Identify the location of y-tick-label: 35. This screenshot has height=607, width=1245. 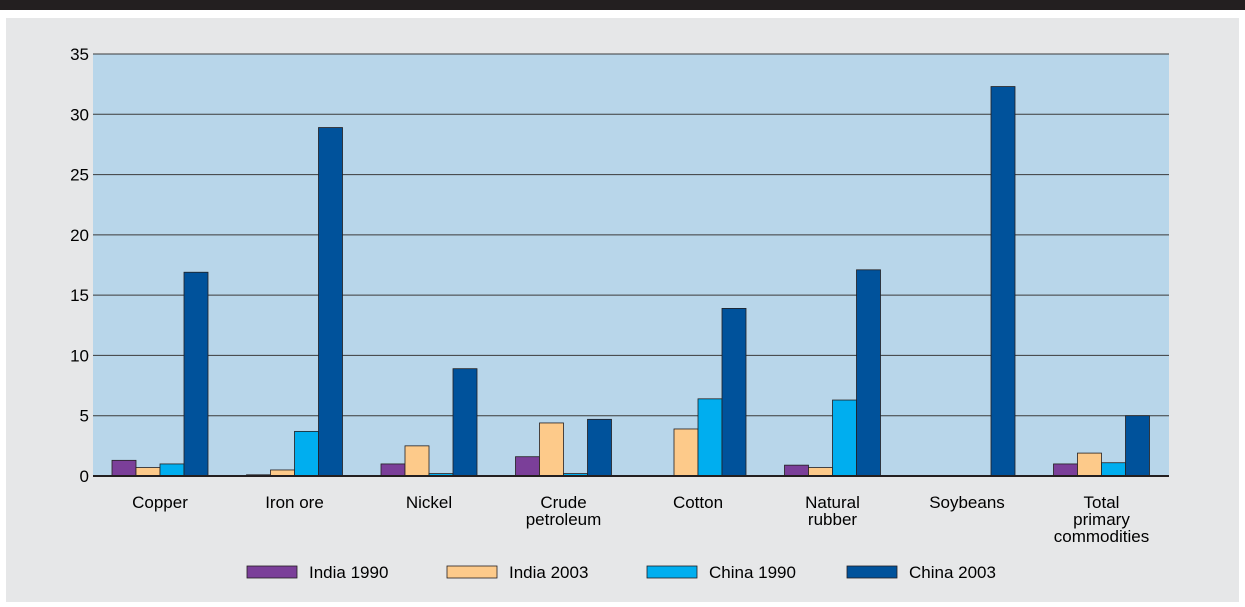
(79, 54).